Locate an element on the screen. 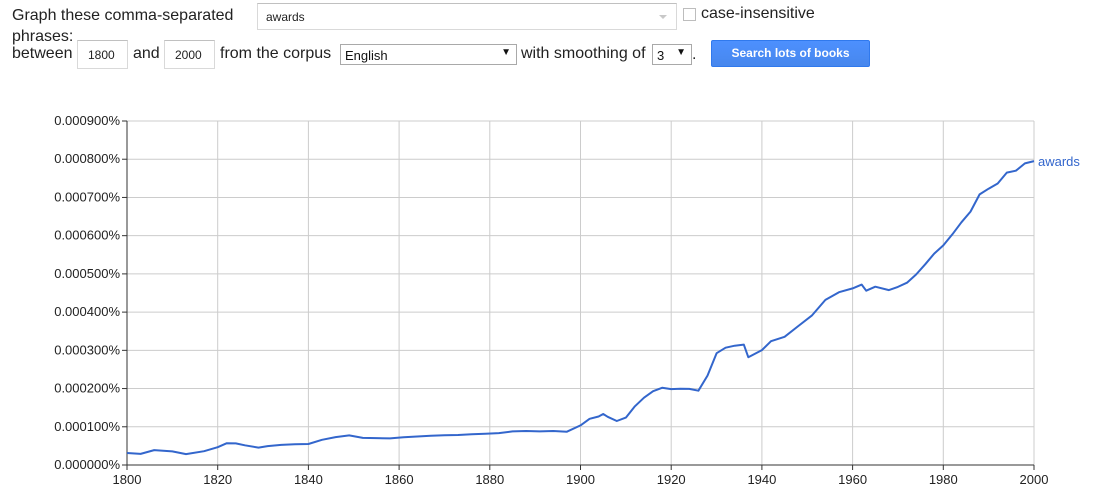 The height and width of the screenshot is (501, 1120). x-tick-label: 1900 is located at coordinates (580, 479).